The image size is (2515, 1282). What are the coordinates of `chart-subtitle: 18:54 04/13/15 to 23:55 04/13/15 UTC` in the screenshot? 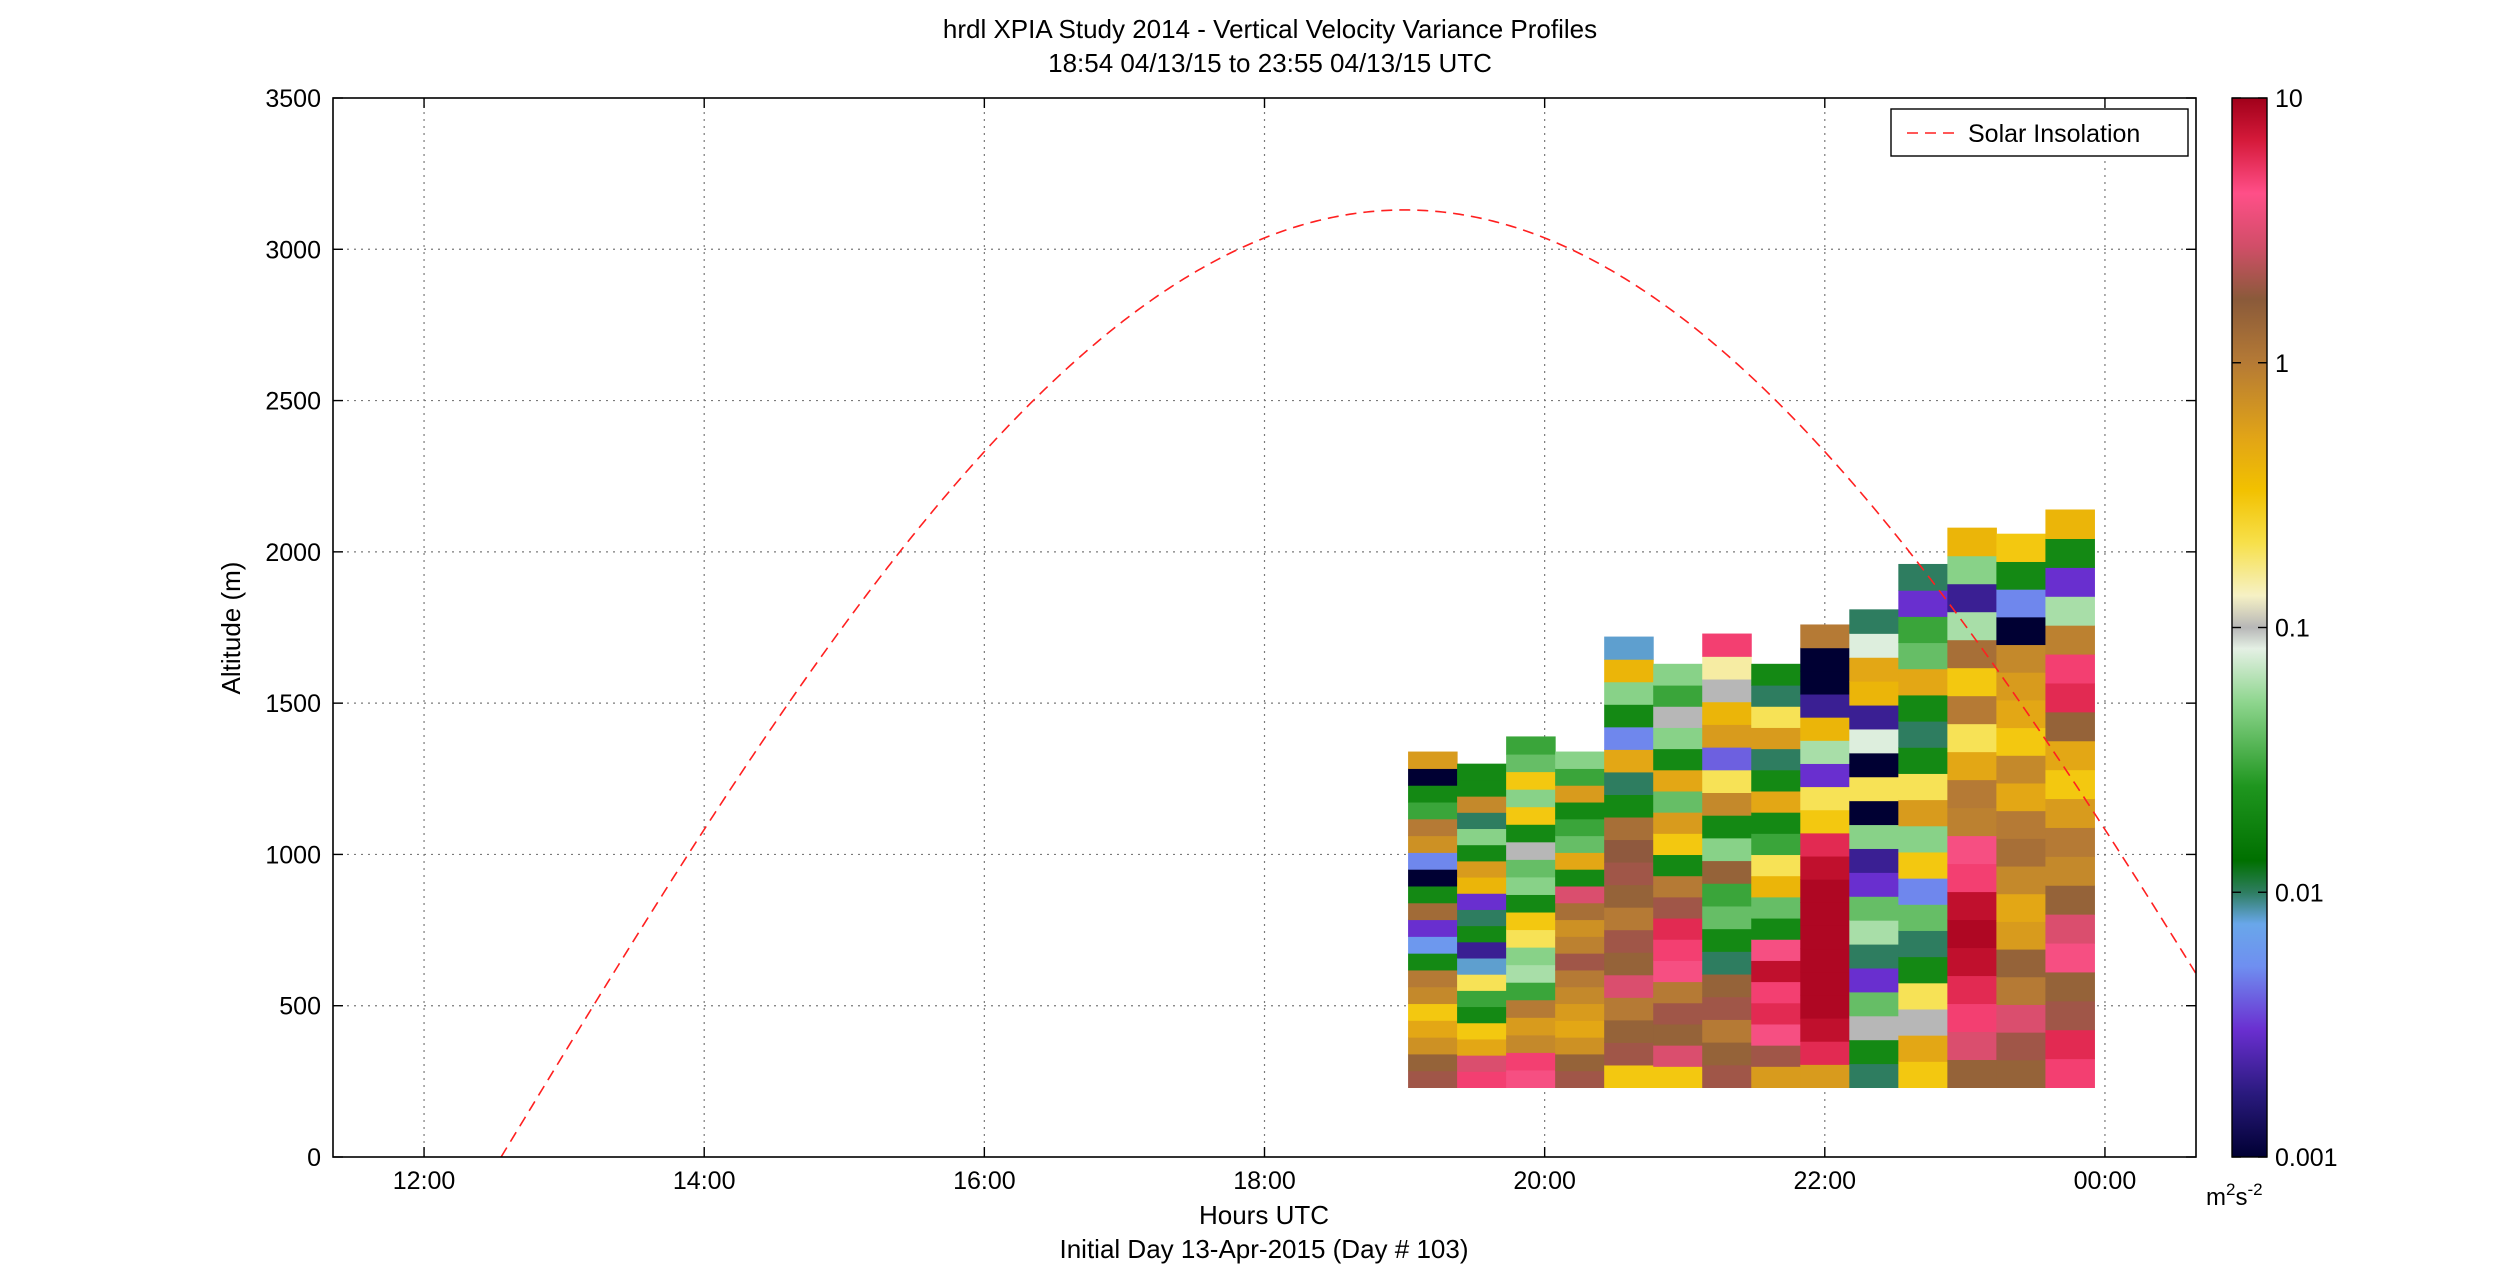 It's located at (1270, 63).